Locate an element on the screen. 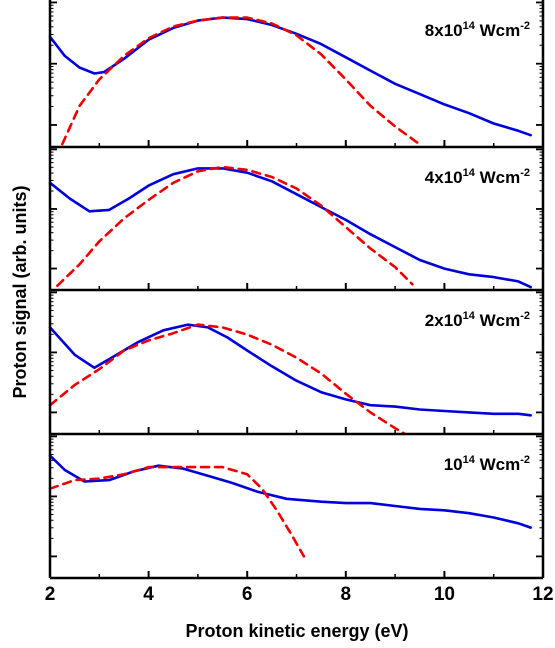  panel-label-2: 4x1014 Wcm-2 is located at coordinates (477, 177).